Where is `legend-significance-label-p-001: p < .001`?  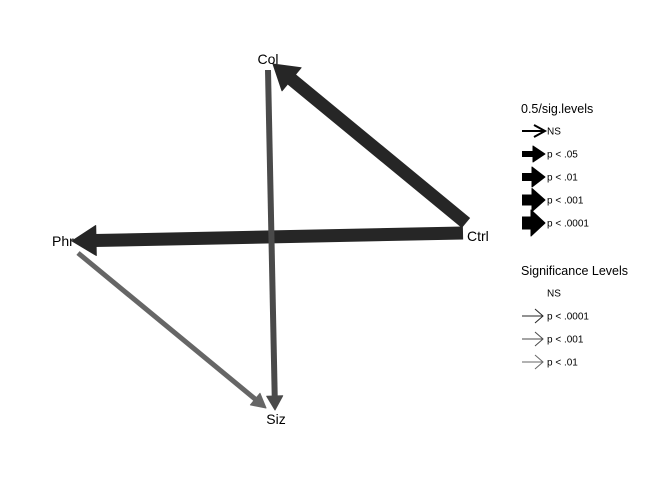 legend-significance-label-p-001: p < .001 is located at coordinates (565, 340).